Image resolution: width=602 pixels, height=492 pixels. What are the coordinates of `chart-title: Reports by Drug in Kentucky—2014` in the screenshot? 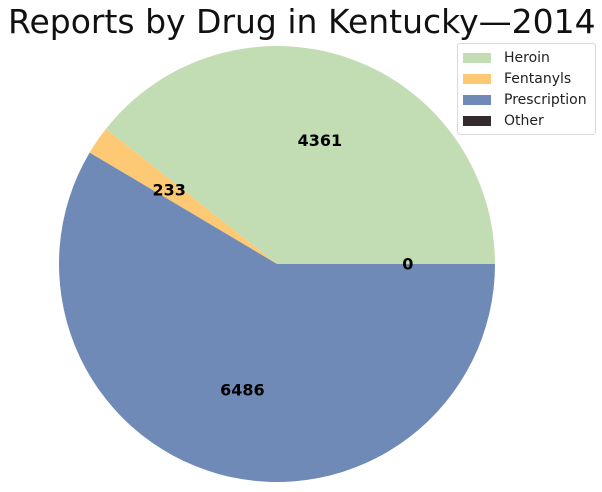 It's located at (302, 21).